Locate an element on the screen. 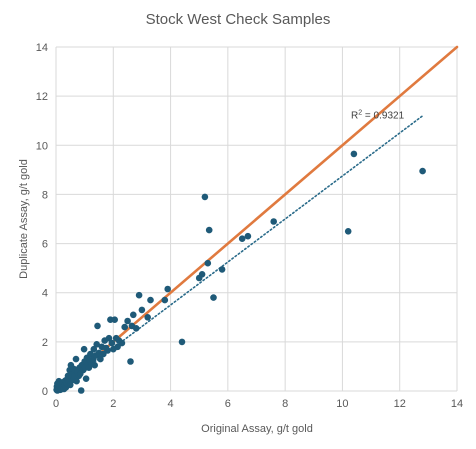 Image resolution: width=476 pixels, height=449 pixels. r-squared-value: = 0.9321 is located at coordinates (383, 115).